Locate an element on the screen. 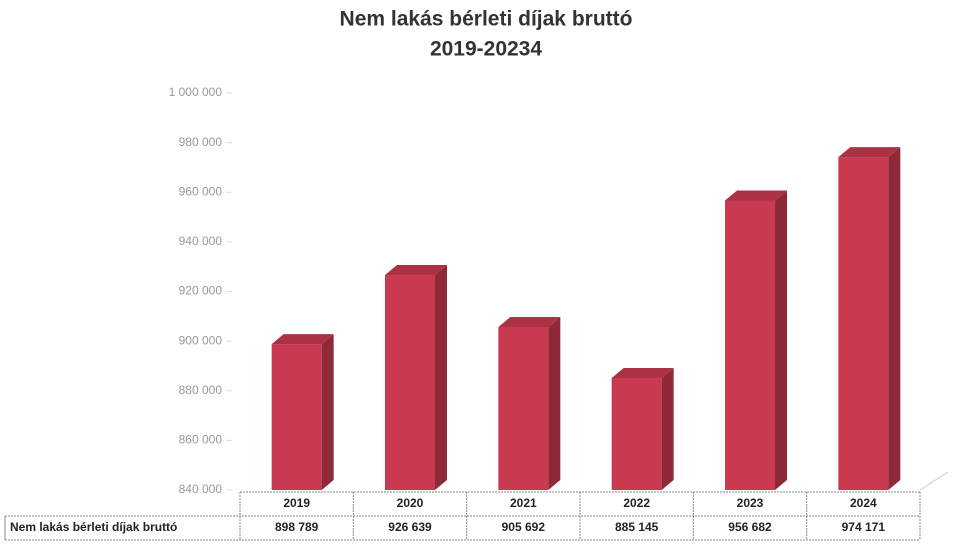  y-tick-label: 920 000 is located at coordinates (201, 291).